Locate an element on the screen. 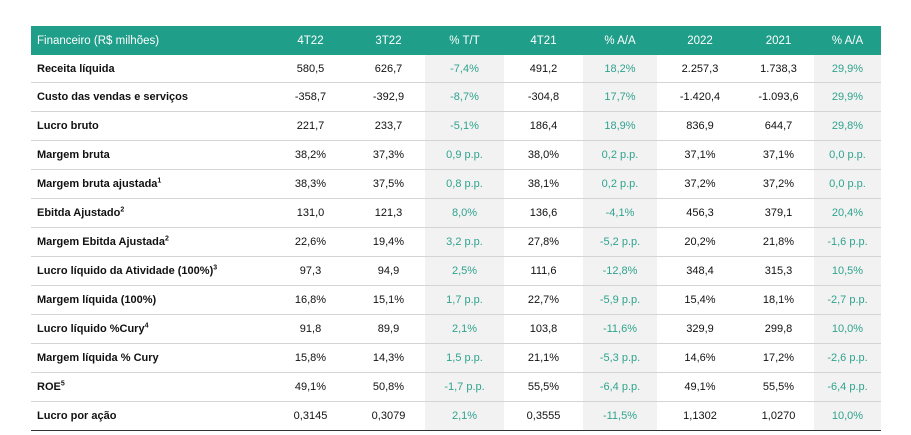 The height and width of the screenshot is (435, 911). value-cell: 379,1 is located at coordinates (778, 213).